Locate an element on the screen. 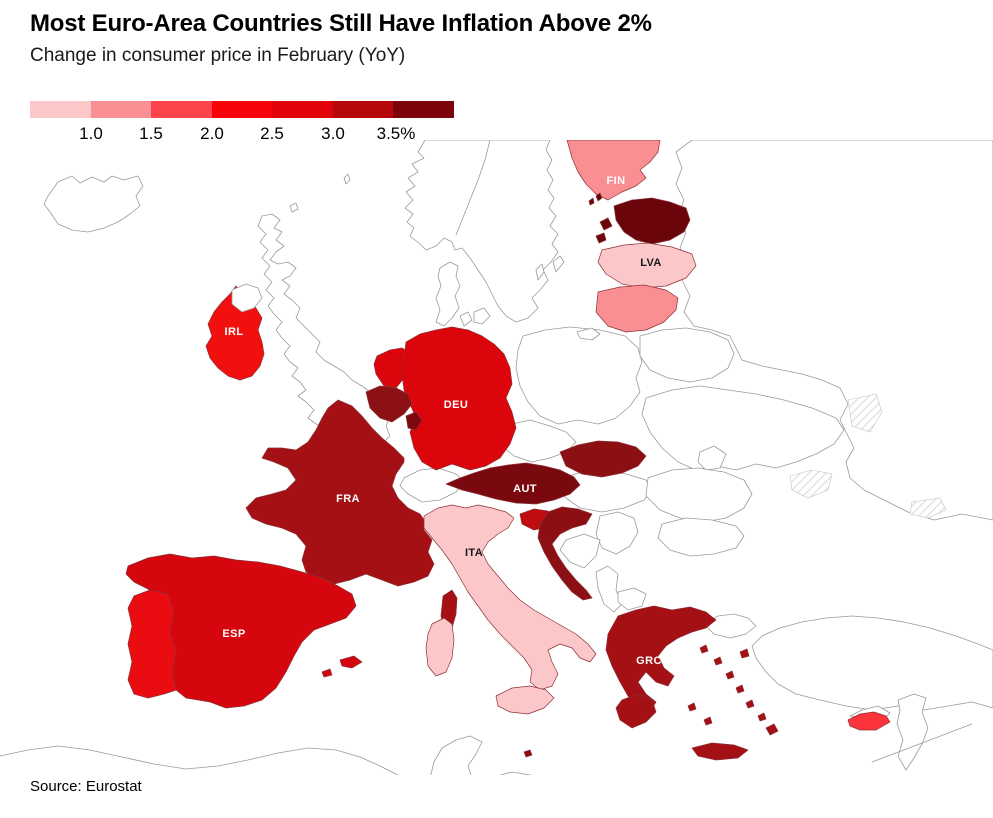 The height and width of the screenshot is (818, 993). island-orkney is located at coordinates (294, 207).